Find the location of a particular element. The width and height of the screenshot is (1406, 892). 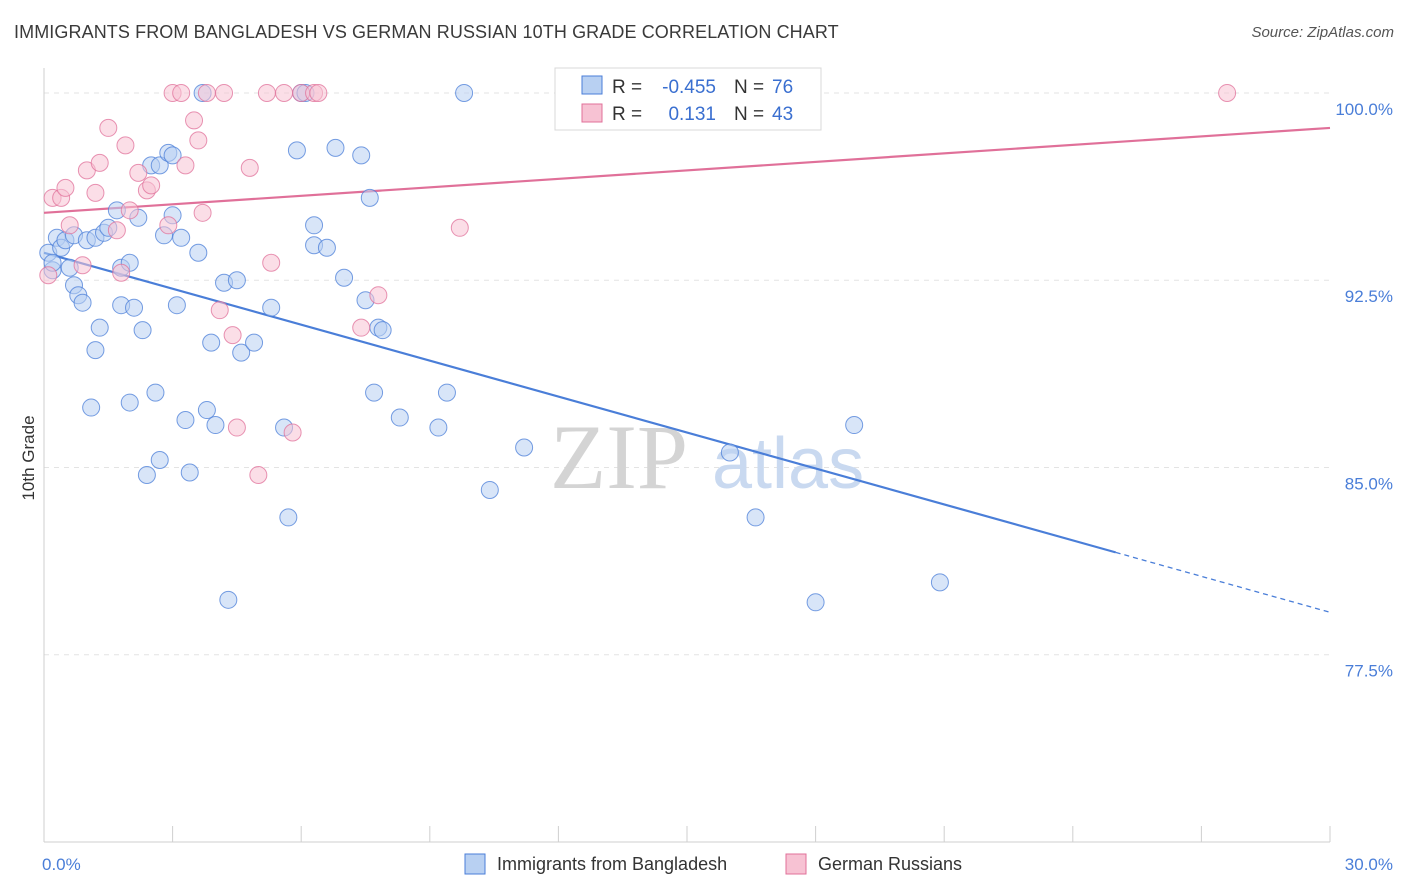

y-tick-label-0: 77.5% is located at coordinates (1369, 671).